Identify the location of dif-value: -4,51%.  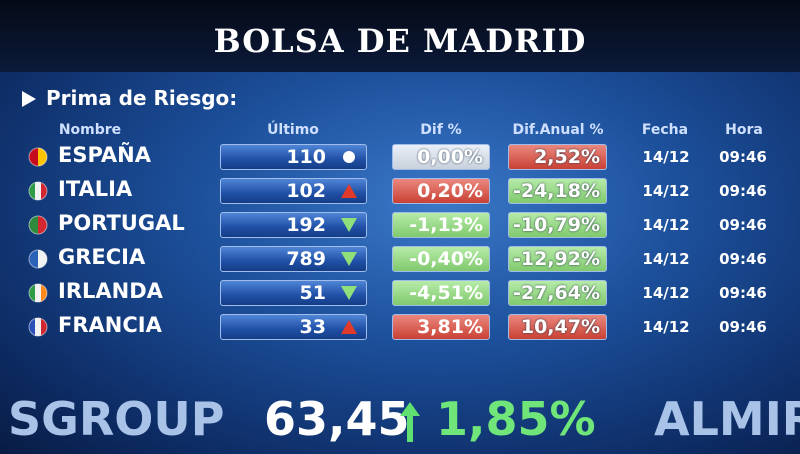
(446, 293).